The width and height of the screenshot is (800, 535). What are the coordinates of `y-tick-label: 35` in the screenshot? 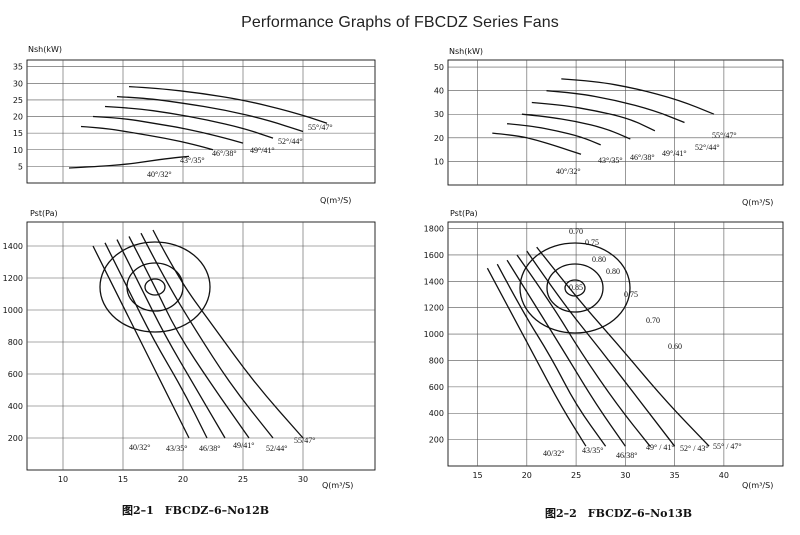 It's located at (18, 67).